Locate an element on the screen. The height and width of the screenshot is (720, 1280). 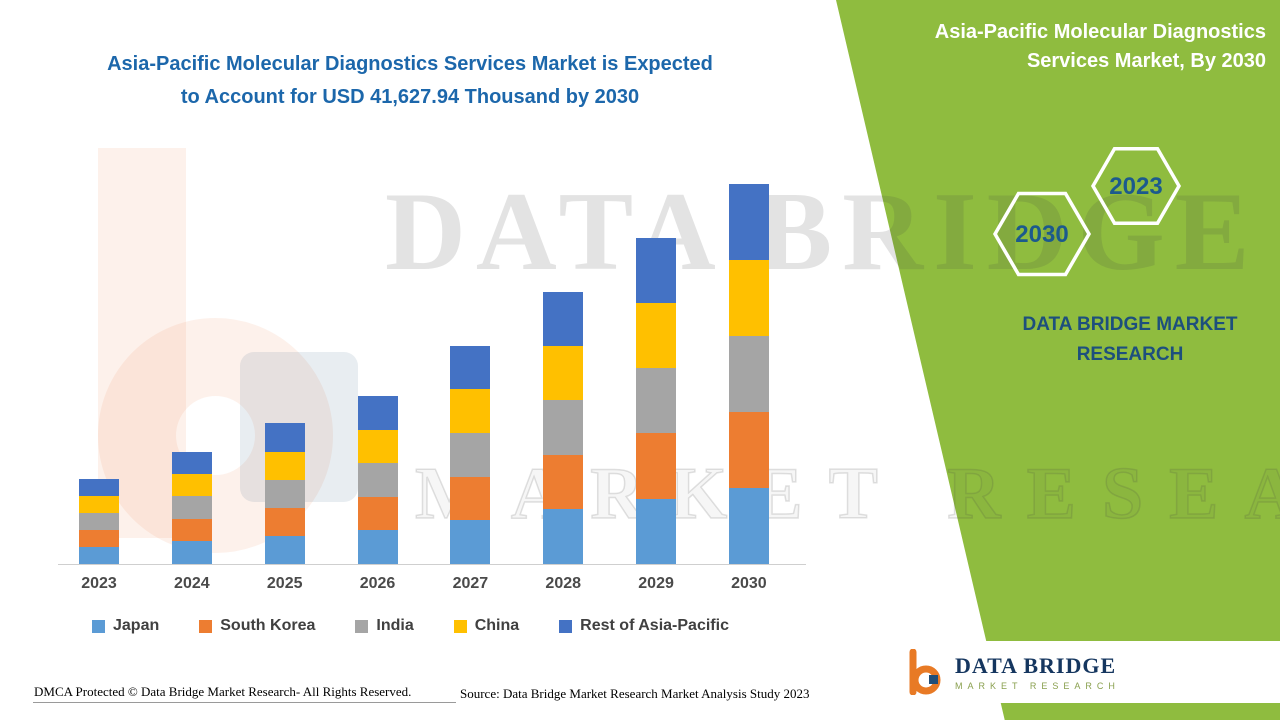
brand-logo-text: DATA BRIDGE MARKET RESEARCH is located at coordinates (1037, 671).